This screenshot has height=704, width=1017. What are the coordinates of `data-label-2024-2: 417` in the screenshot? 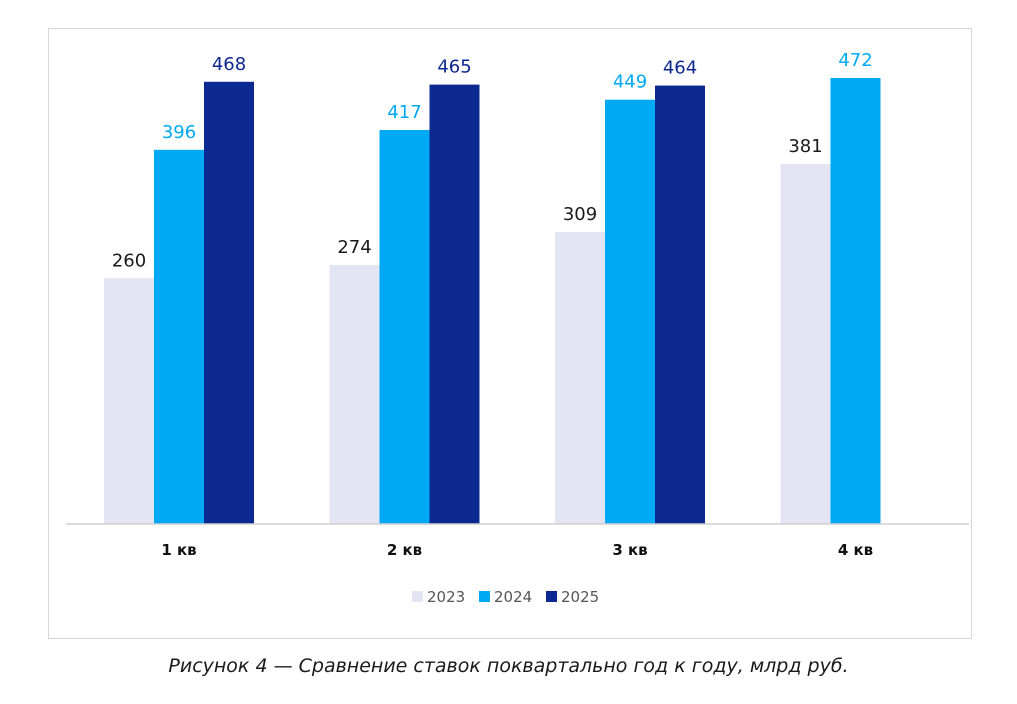 It's located at (404, 112).